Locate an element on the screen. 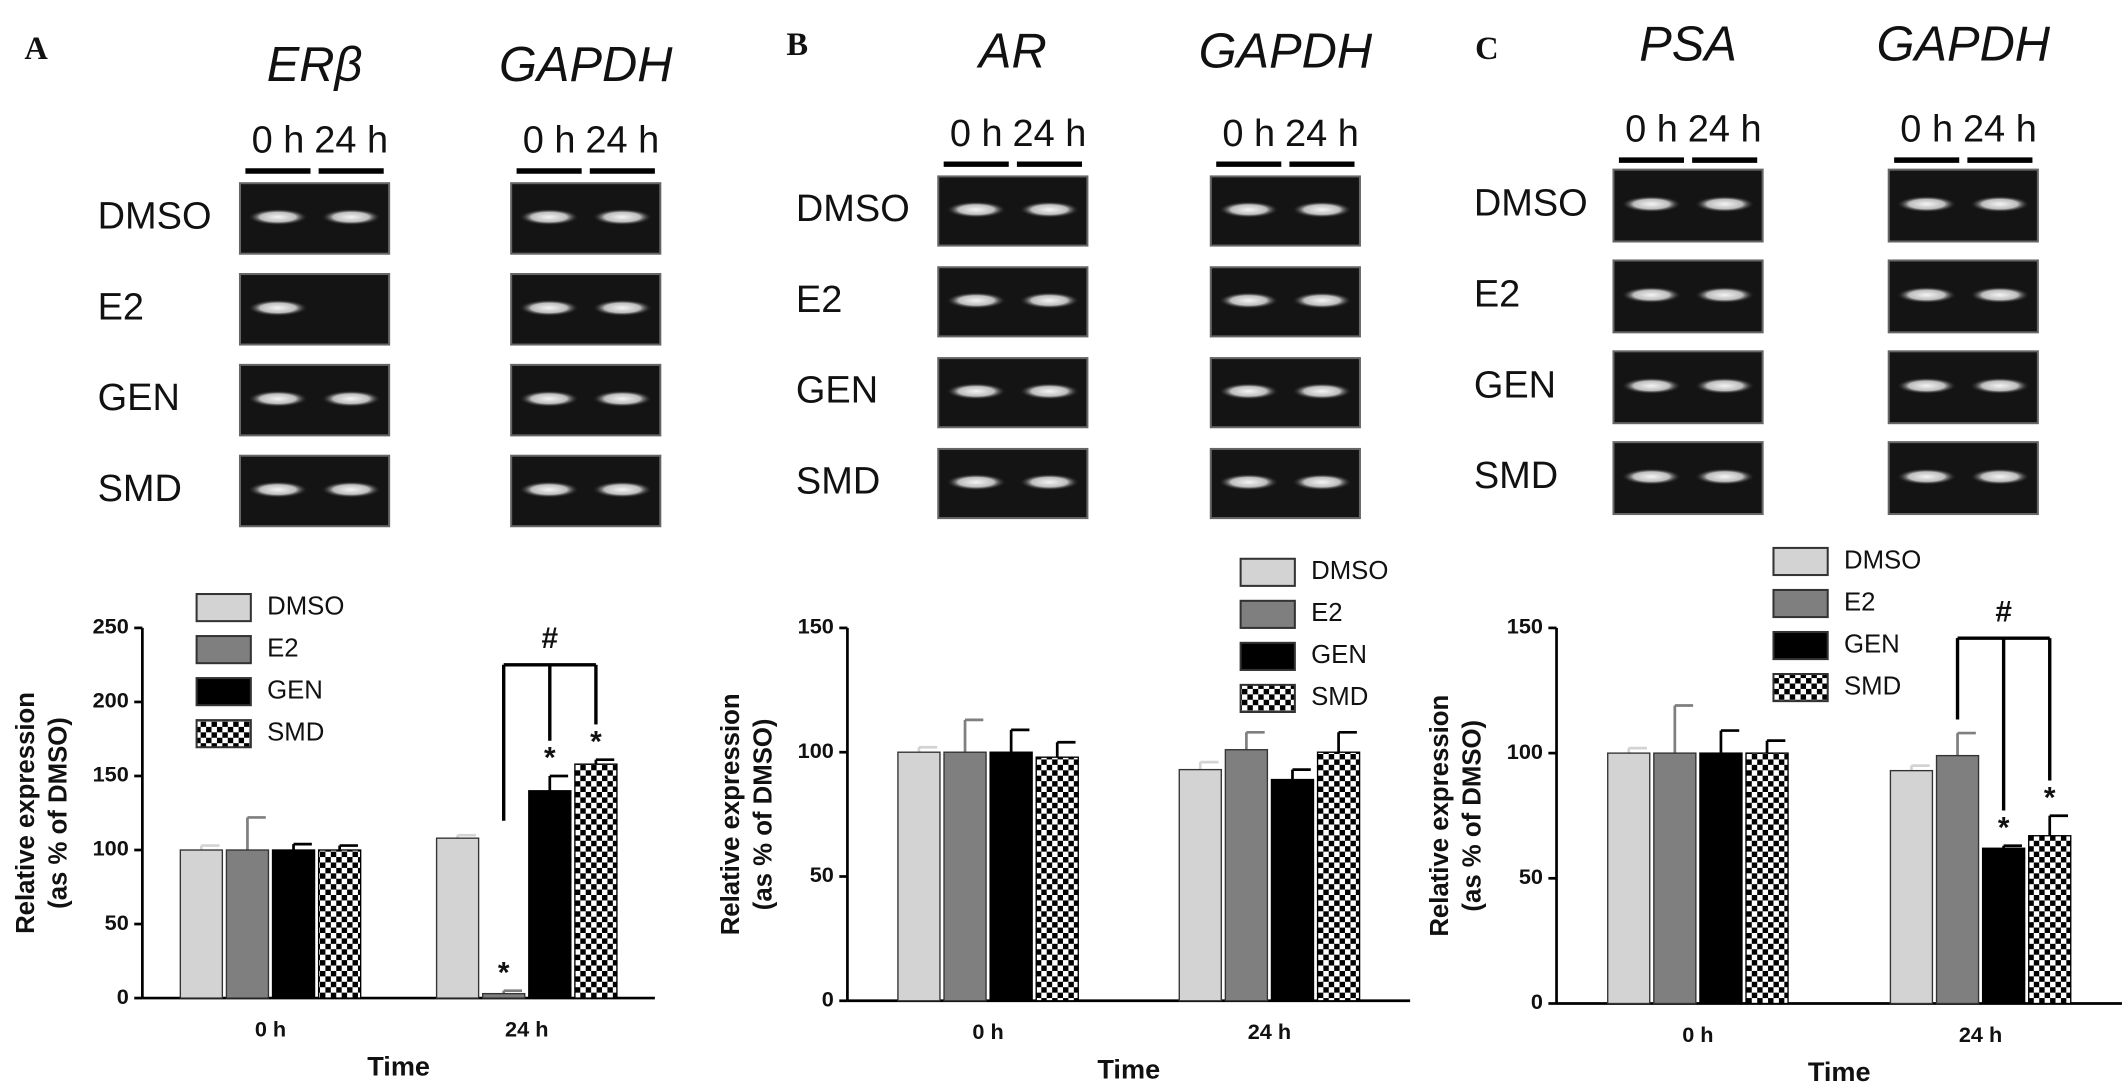  panel-label: B is located at coordinates (797, 45).